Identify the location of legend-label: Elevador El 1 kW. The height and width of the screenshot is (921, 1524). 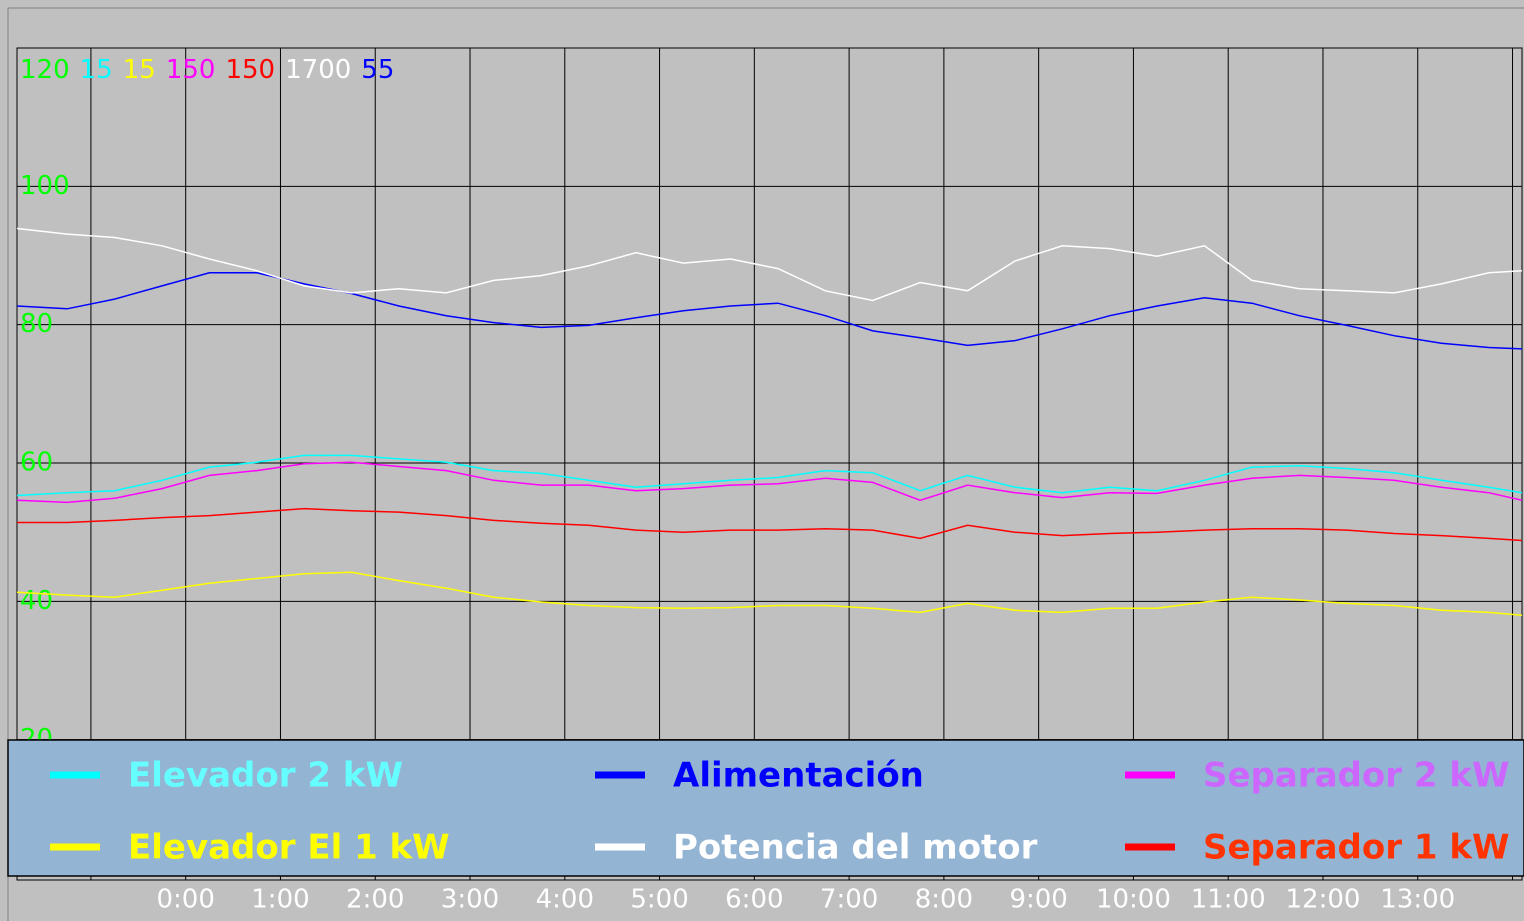
(289, 848).